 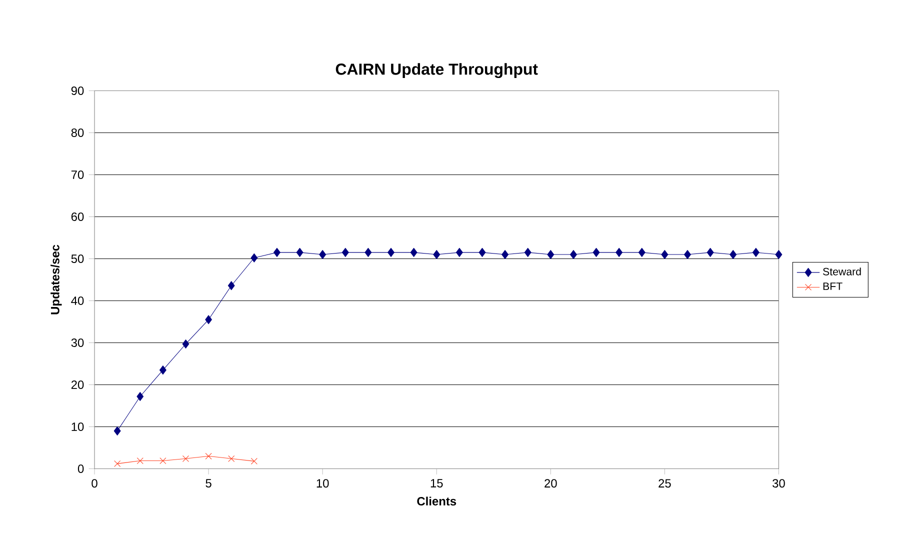 What do you see at coordinates (77, 90) in the screenshot?
I see `y-tick-label: 90` at bounding box center [77, 90].